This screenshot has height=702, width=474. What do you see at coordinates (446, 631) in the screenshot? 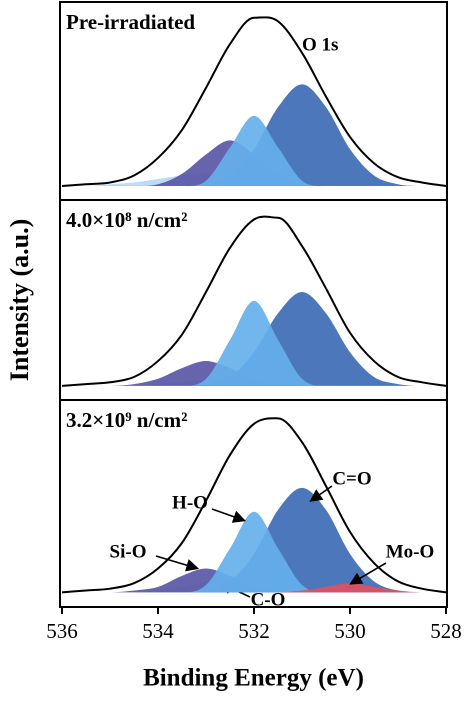
I see `x-tick-label: 528` at bounding box center [446, 631].